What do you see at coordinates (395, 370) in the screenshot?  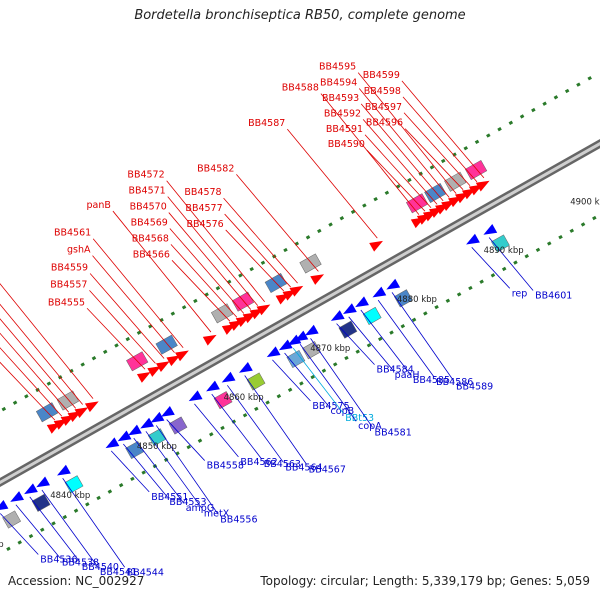 I see `reverse-gene-label: BB4584` at bounding box center [395, 370].